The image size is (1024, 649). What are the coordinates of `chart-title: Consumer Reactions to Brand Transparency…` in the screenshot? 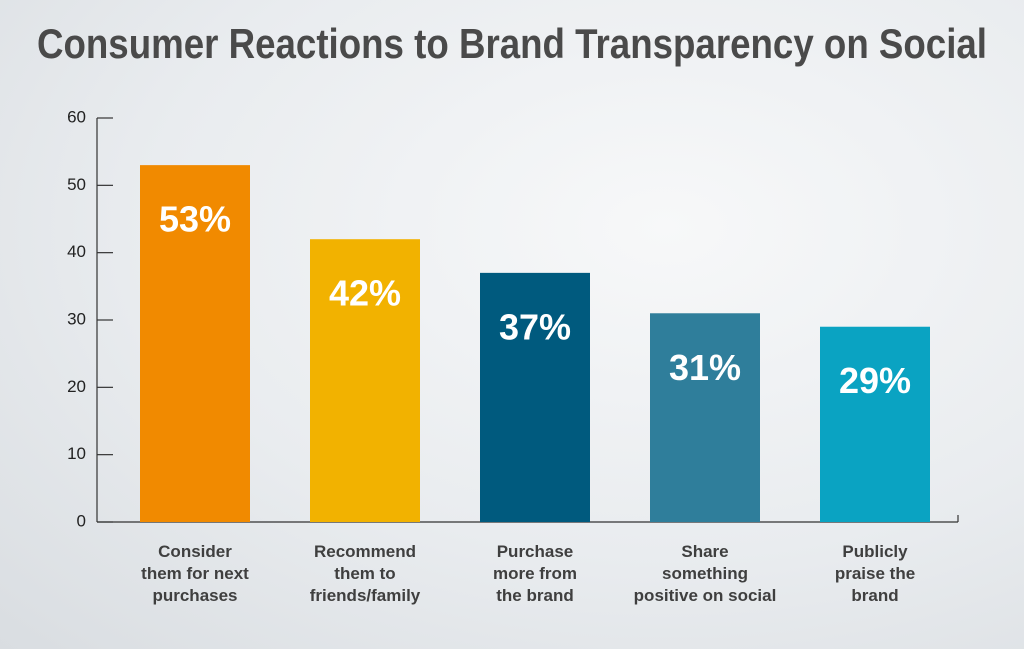 It's located at (512, 43).